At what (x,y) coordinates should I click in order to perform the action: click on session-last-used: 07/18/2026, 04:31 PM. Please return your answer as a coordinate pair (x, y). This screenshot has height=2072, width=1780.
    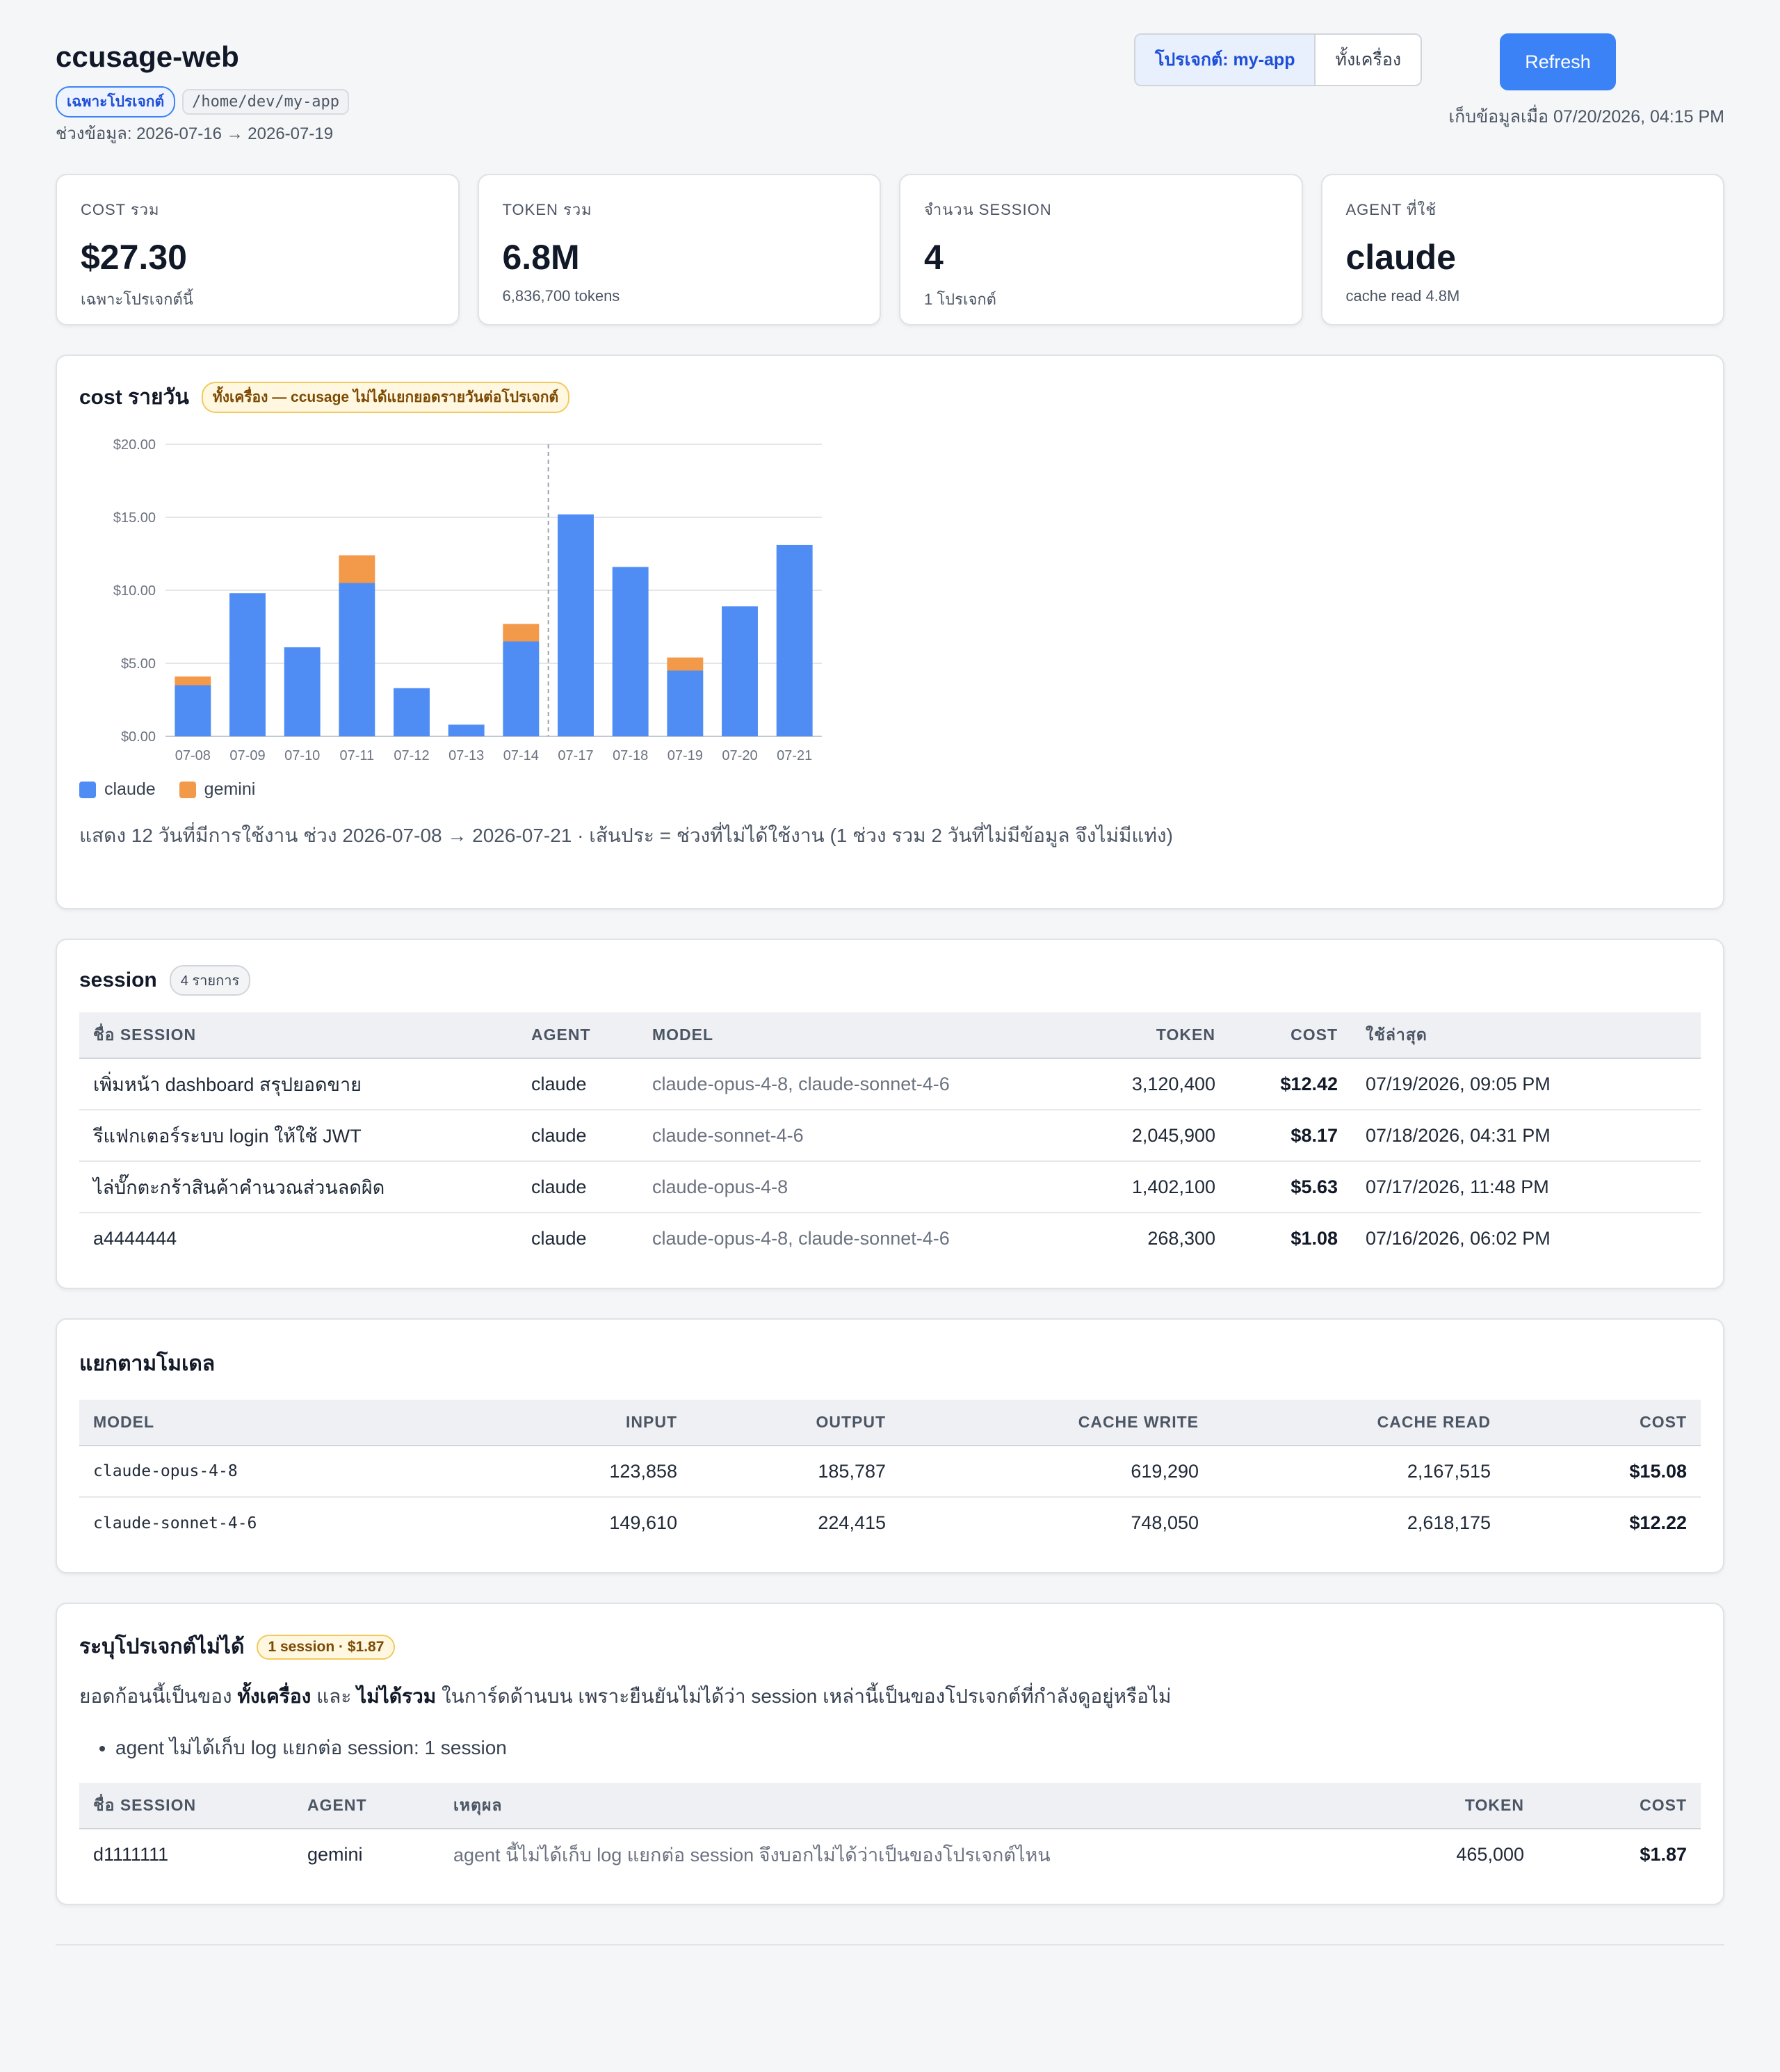
    Looking at the image, I should click on (1526, 1136).